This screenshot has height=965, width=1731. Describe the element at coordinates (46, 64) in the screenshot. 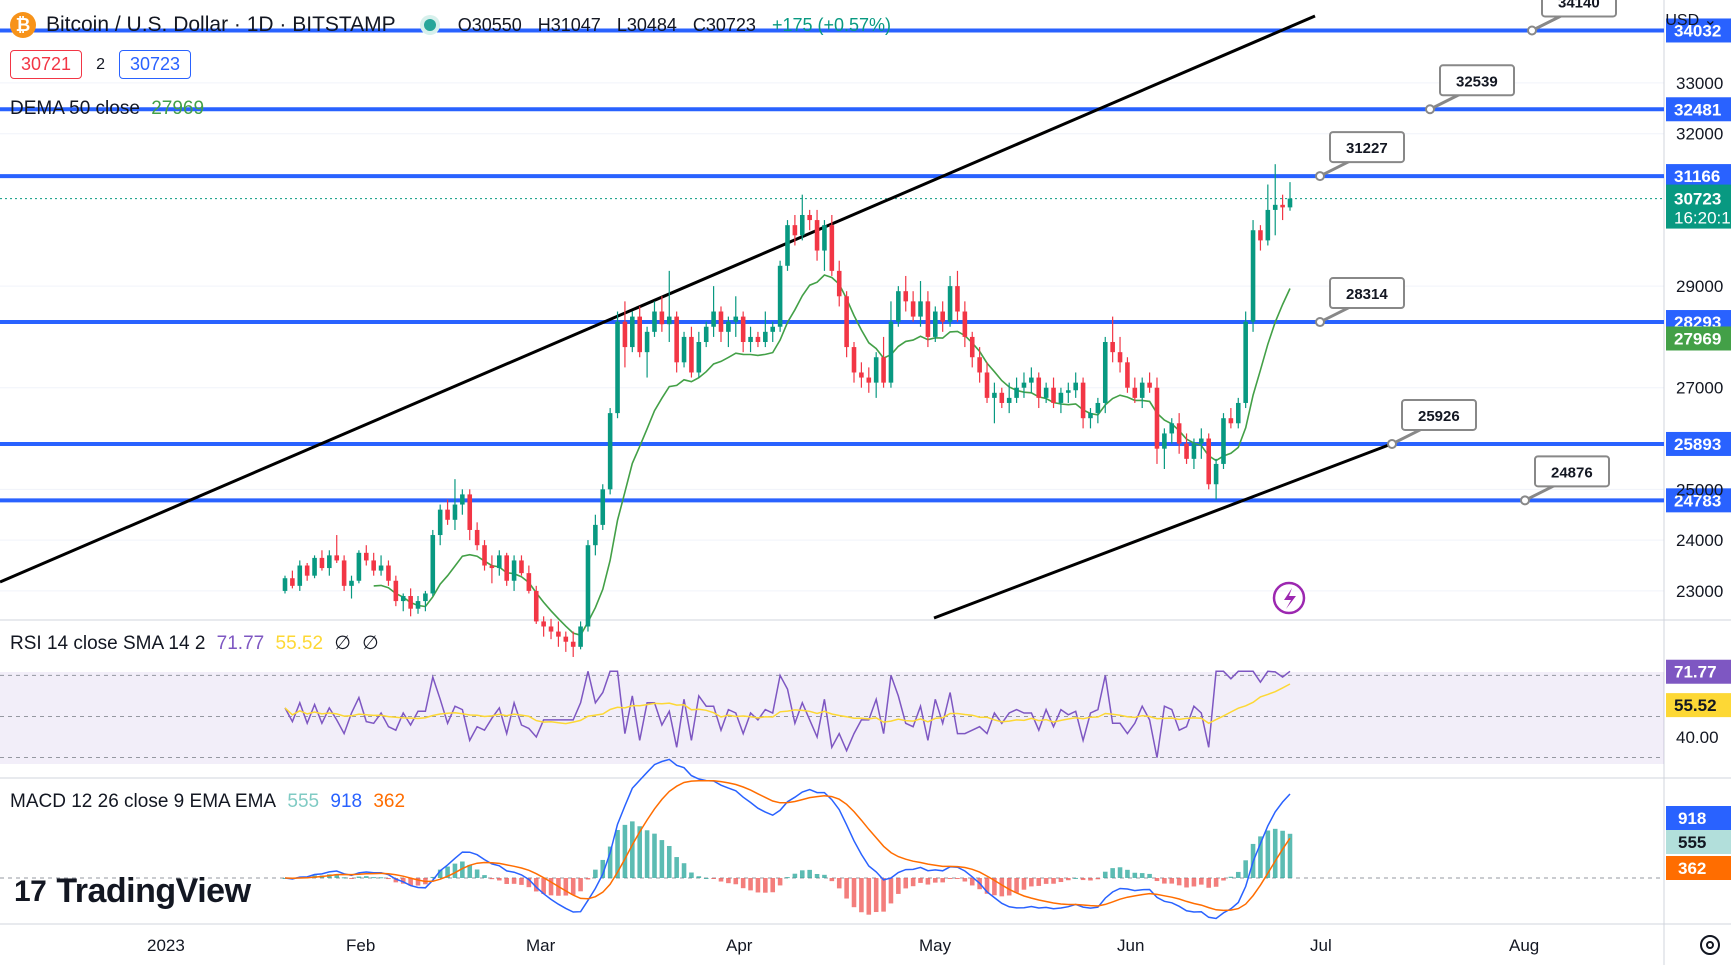

I see `sell-button: 30721` at that location.